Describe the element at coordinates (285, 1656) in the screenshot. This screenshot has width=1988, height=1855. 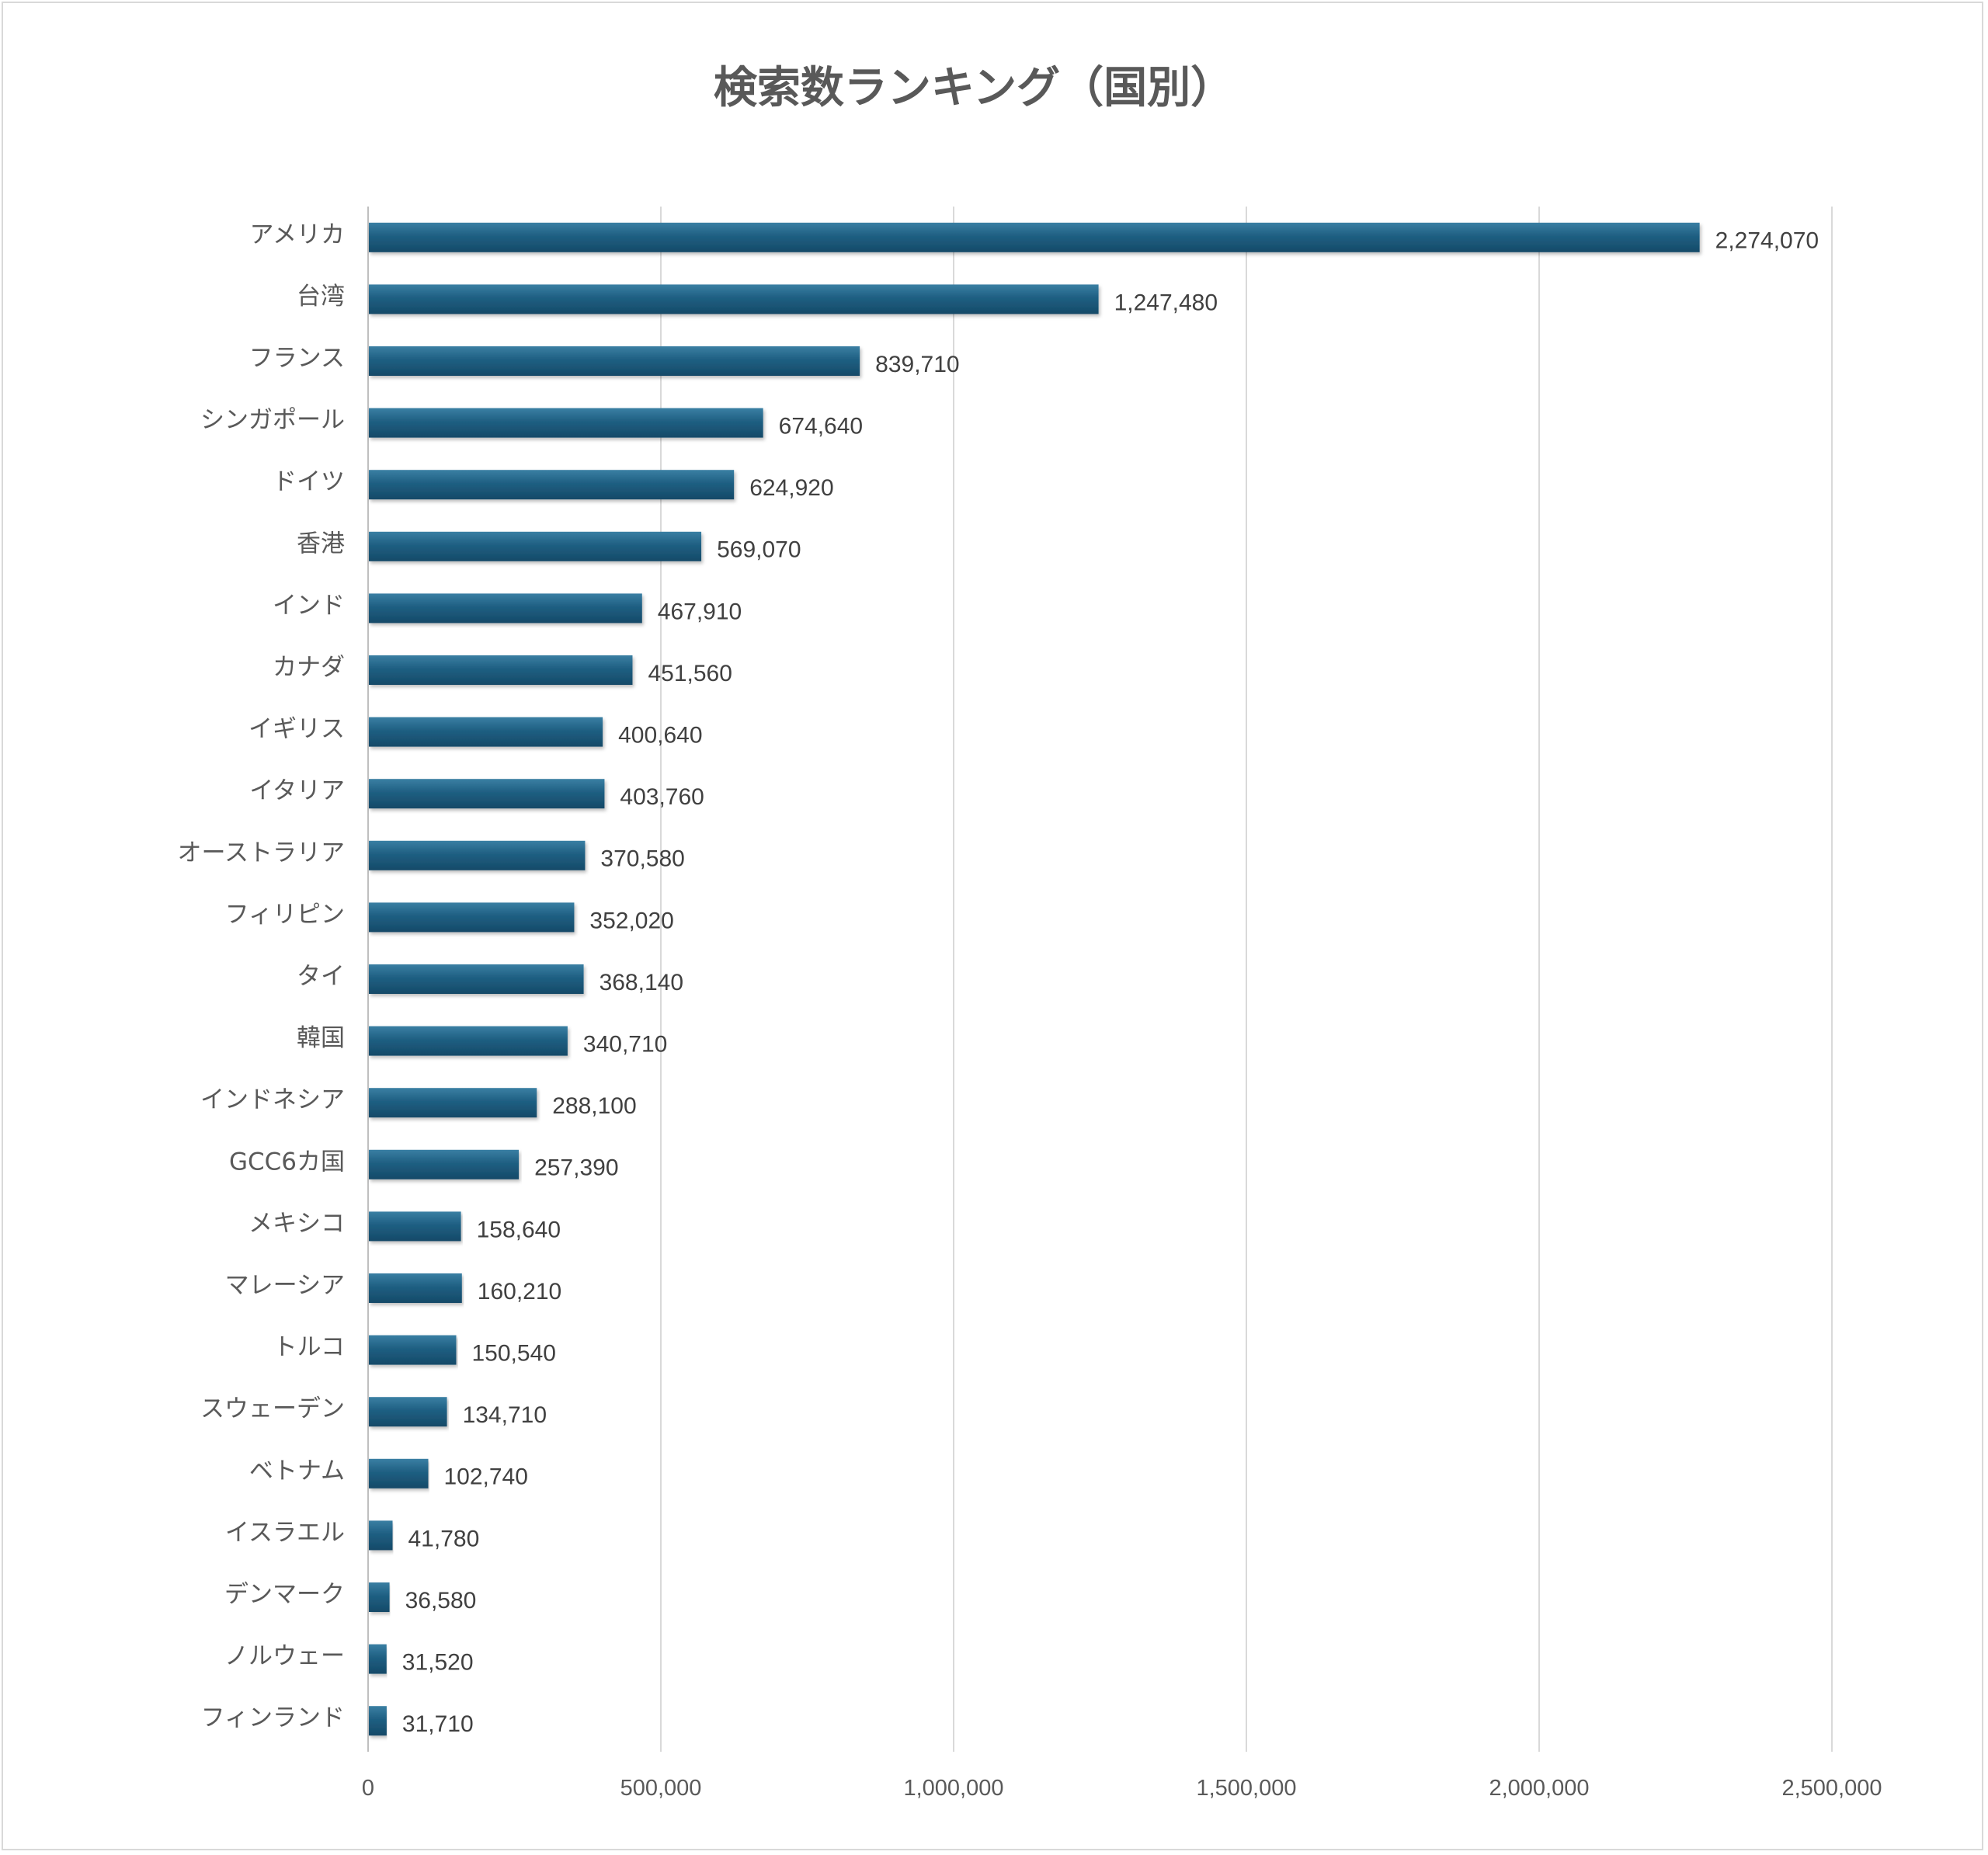
I see `category-label: ノルウェー` at that location.